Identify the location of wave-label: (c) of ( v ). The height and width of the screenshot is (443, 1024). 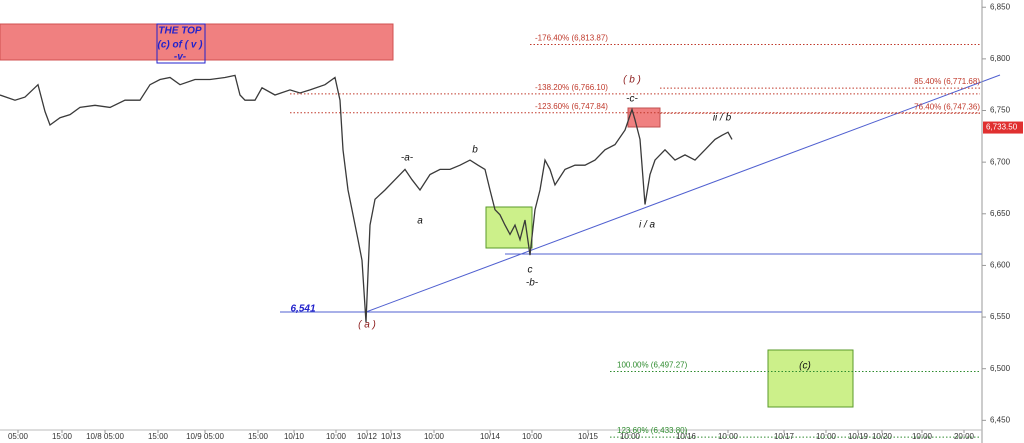
(181, 45).